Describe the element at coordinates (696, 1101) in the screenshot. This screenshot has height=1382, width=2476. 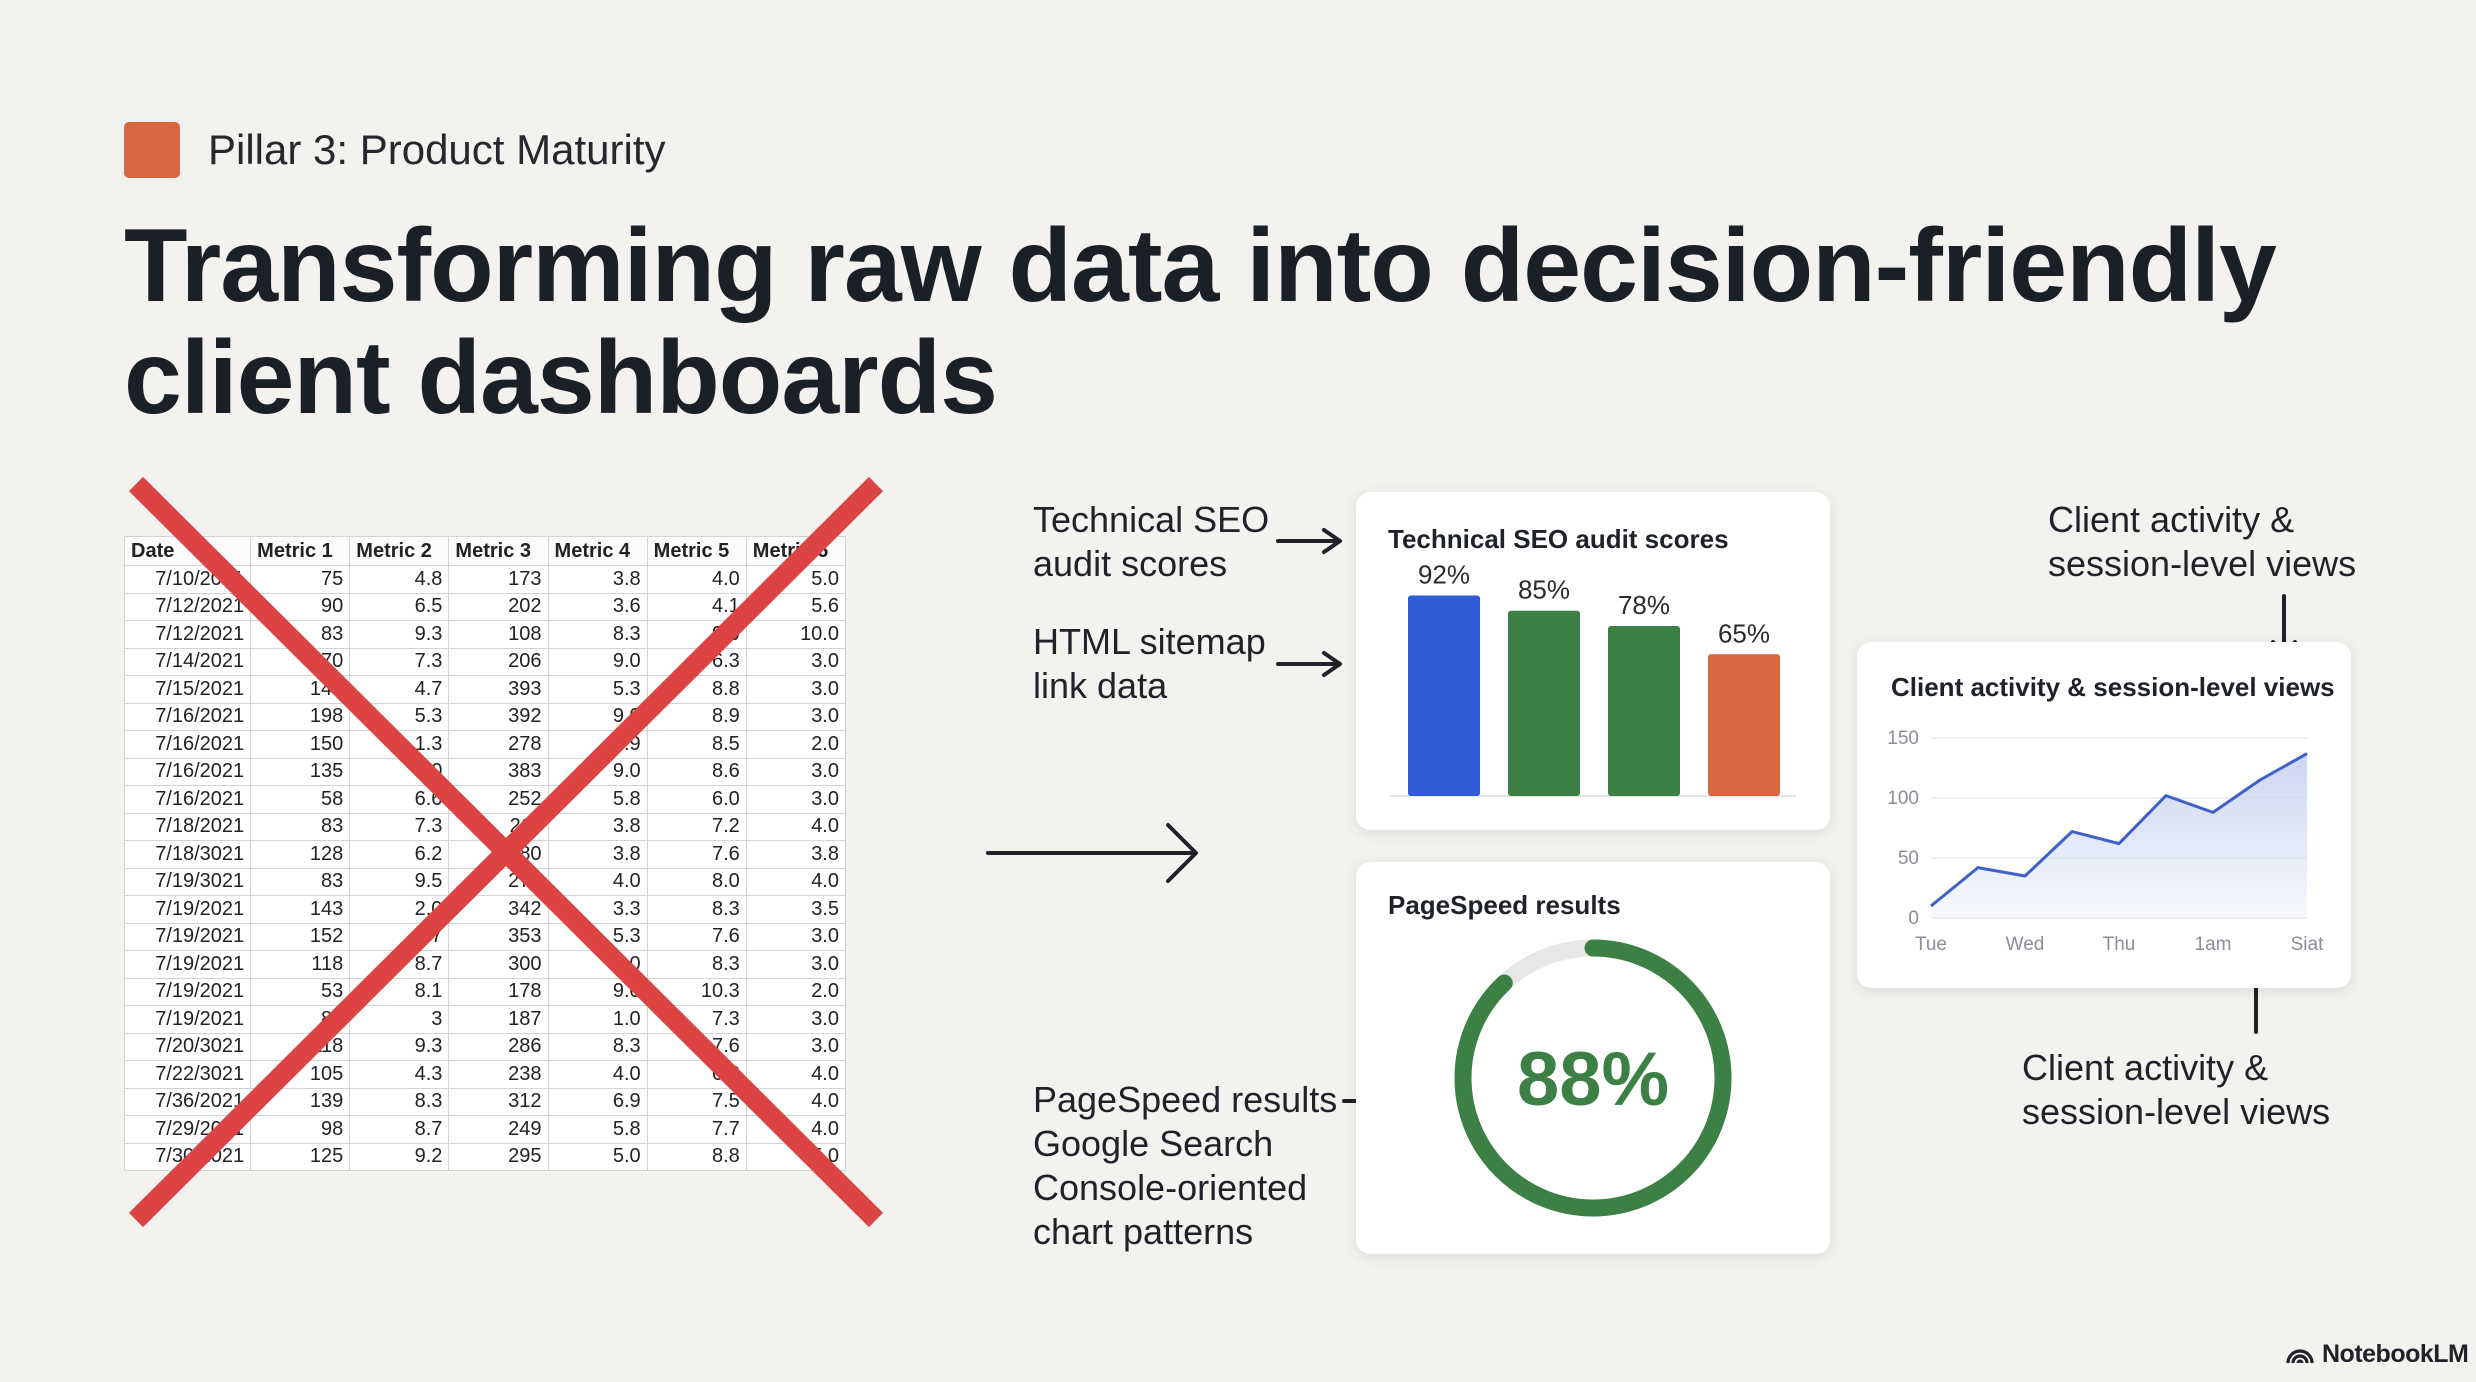
I see `spreadsheet-cell: 7.5` at that location.